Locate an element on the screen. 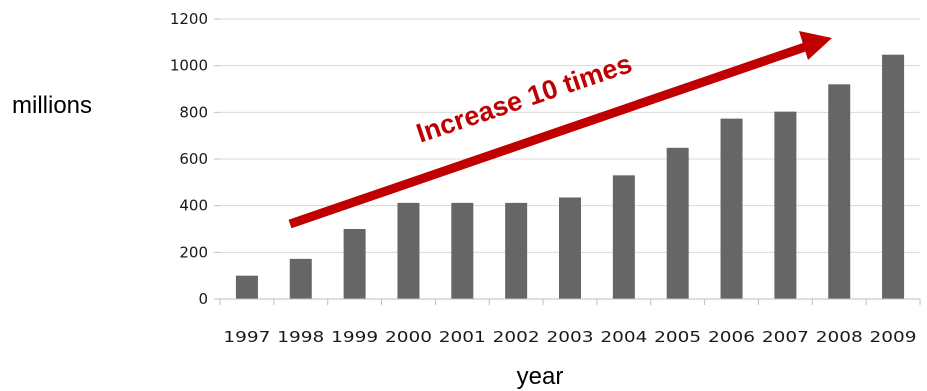  y-tick-label: 1200 is located at coordinates (189, 19).